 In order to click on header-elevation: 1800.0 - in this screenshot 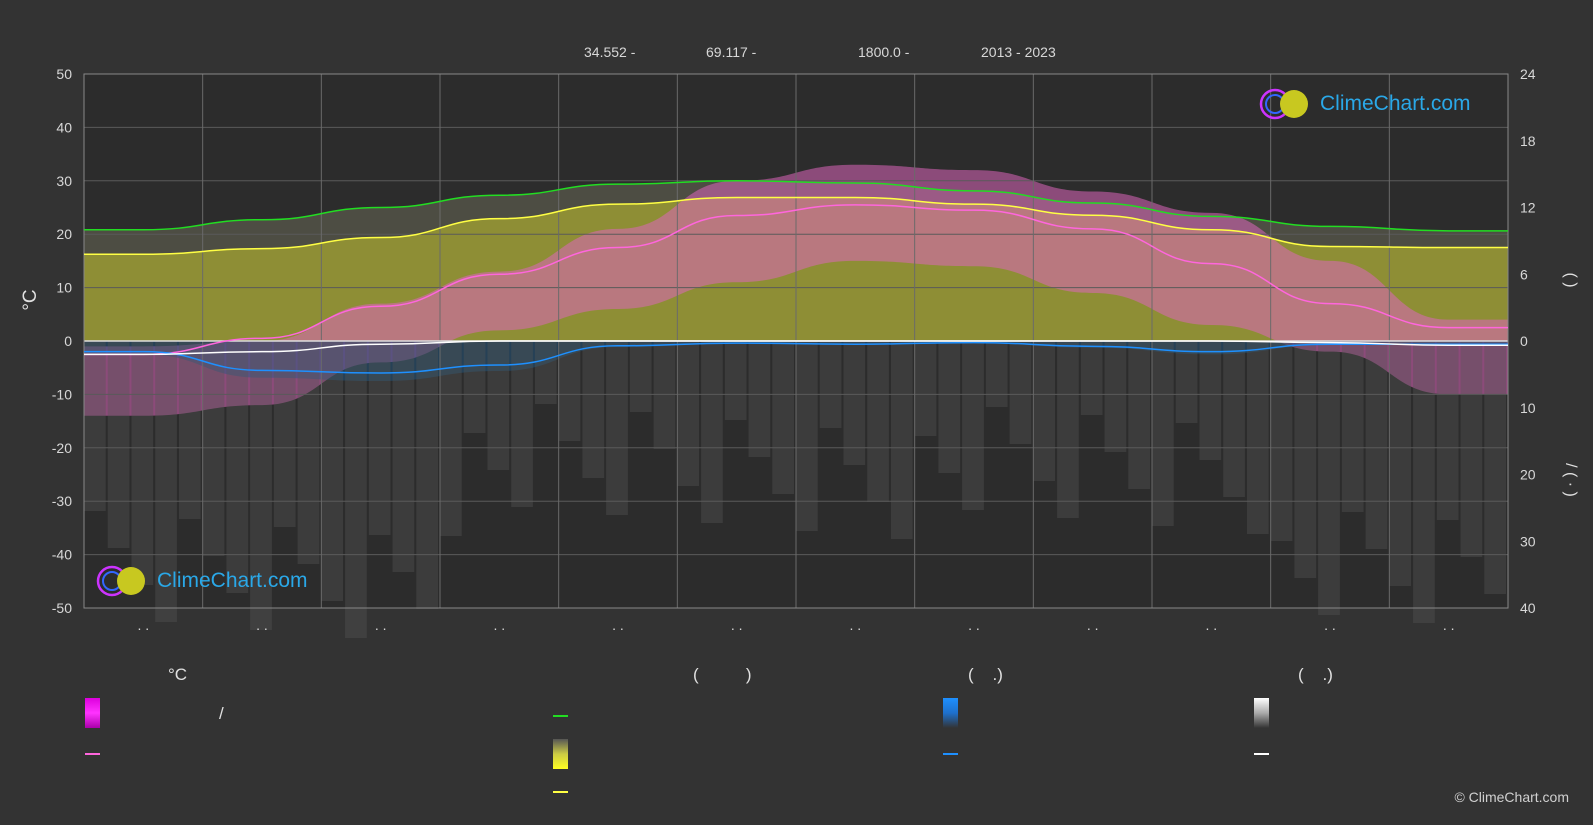, I will do `click(884, 52)`.